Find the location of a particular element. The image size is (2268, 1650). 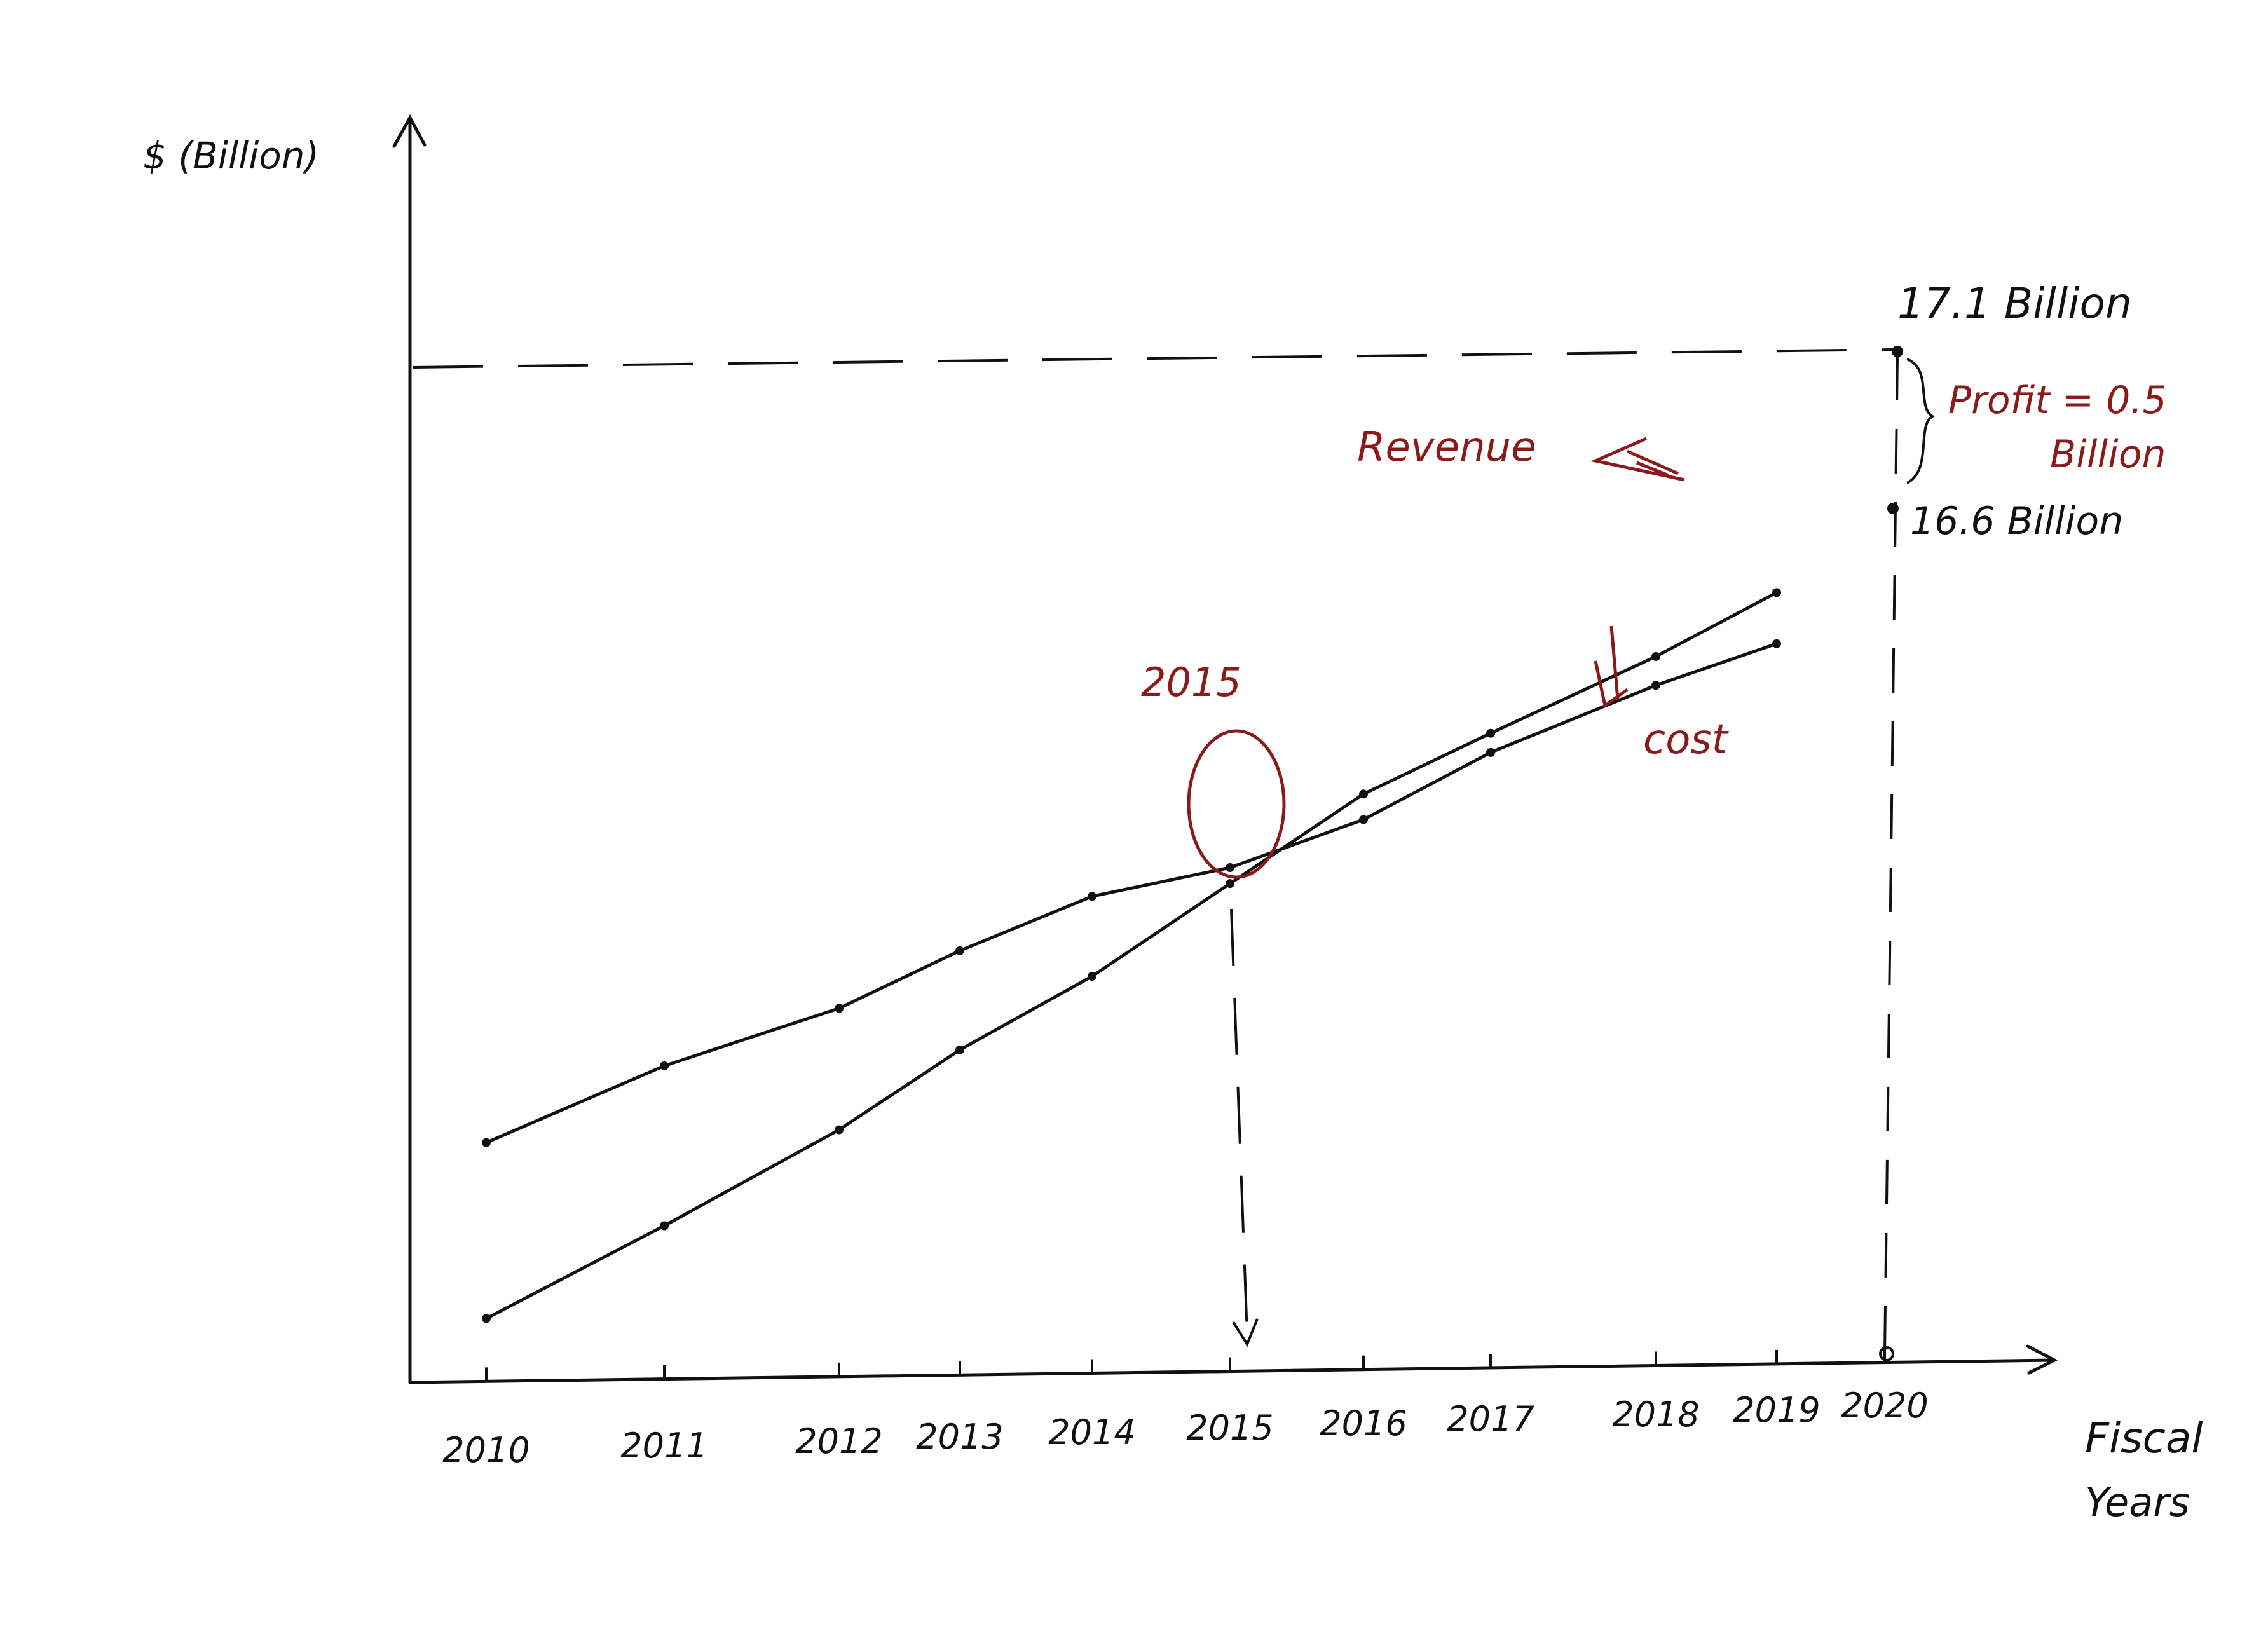

crossover-year-label: 2015 is located at coordinates (1191, 682).